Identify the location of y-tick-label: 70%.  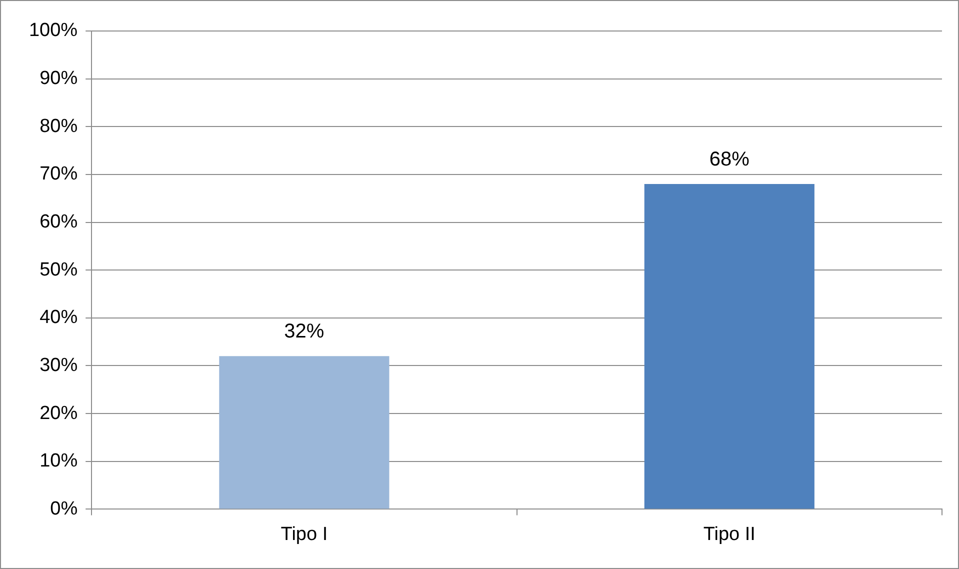
(59, 174).